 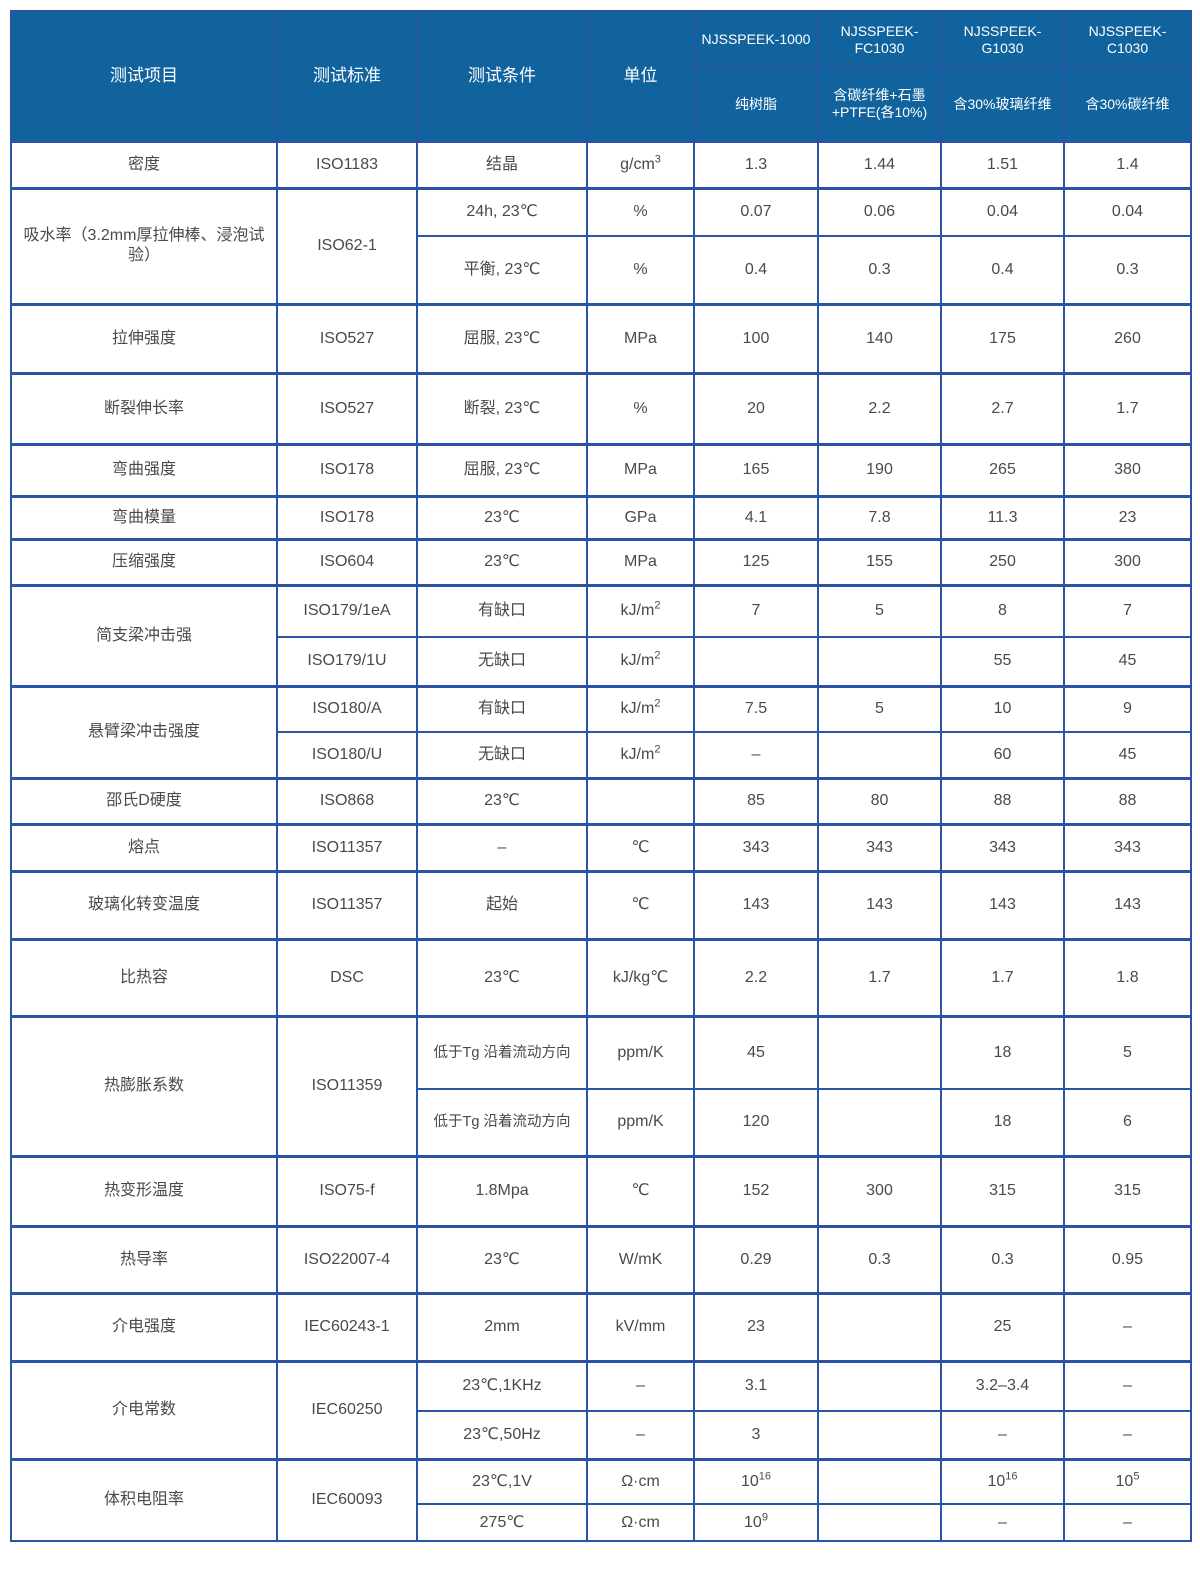 I want to click on table-row: 邵氏D硬度 ISO868 23℃ 85 80 88 88, so click(x=601, y=800).